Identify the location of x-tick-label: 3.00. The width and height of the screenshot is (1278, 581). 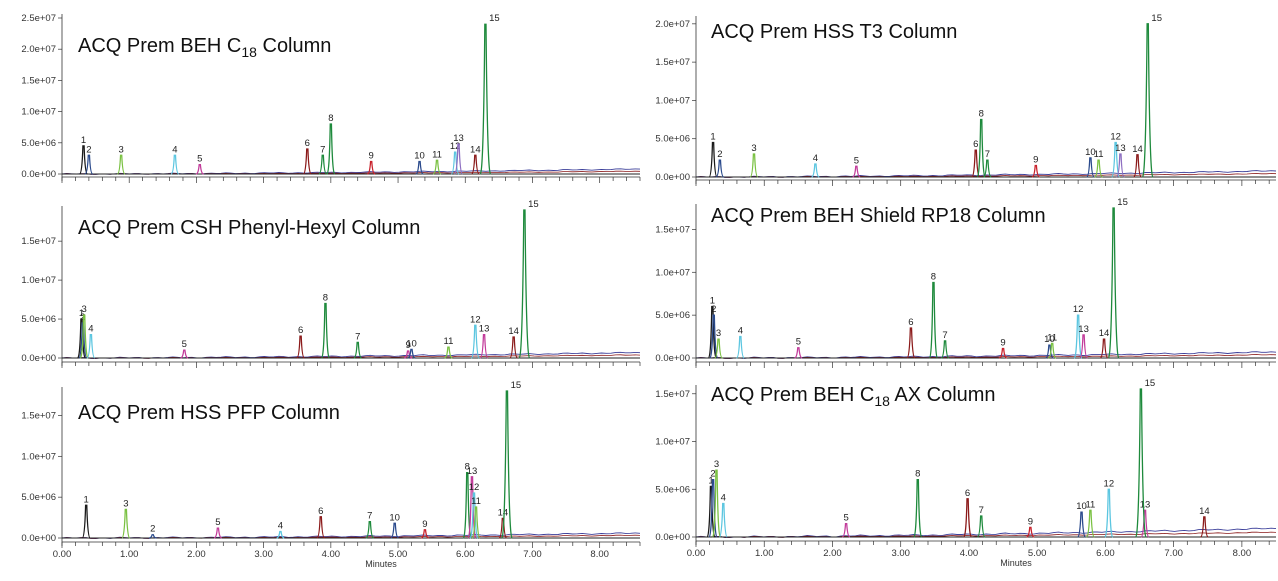
(263, 554).